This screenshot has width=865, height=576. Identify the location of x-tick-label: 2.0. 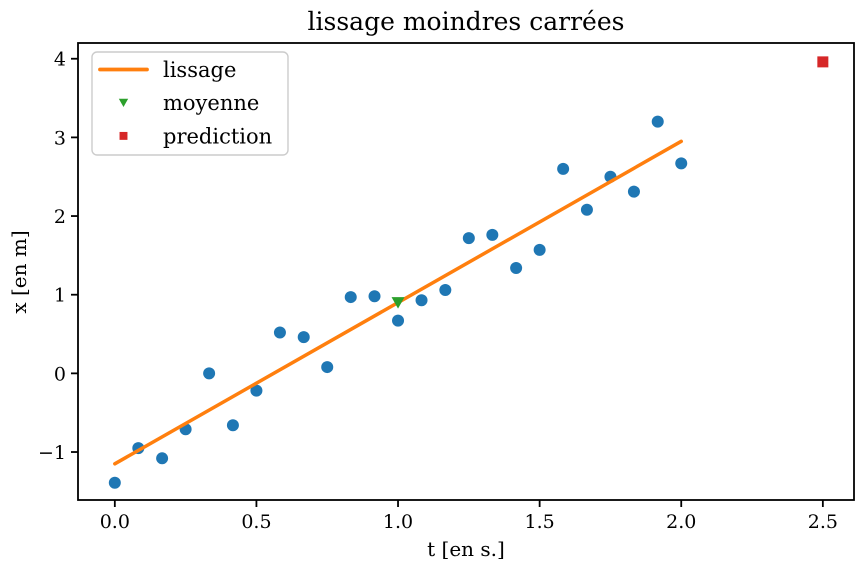
(681, 522).